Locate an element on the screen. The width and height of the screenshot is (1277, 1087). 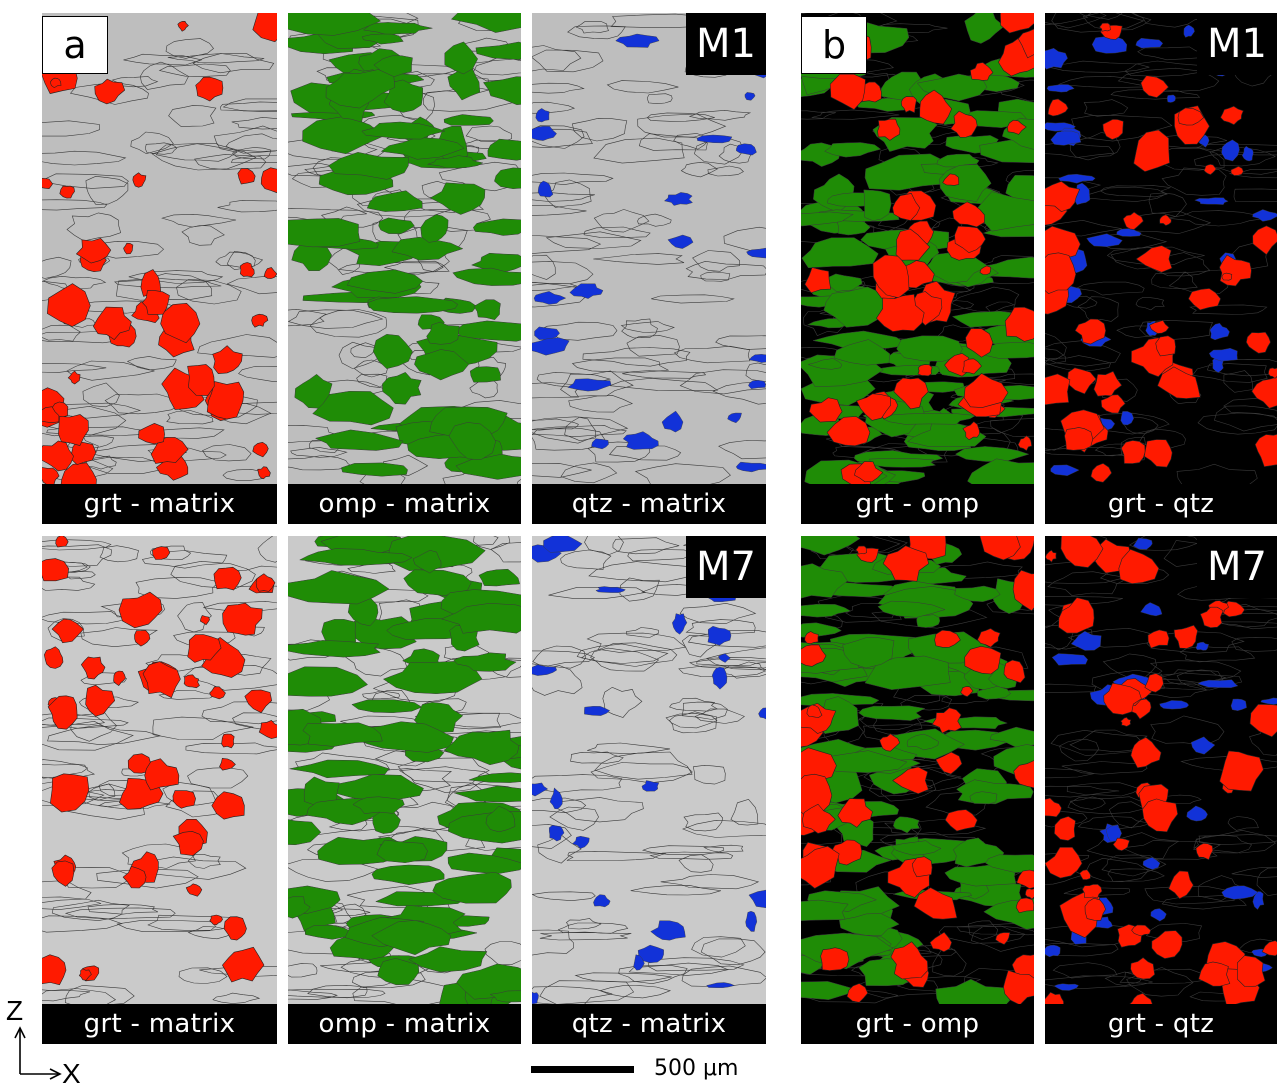
phase-map-m1-grt-qtz is located at coordinates (1161, 248).